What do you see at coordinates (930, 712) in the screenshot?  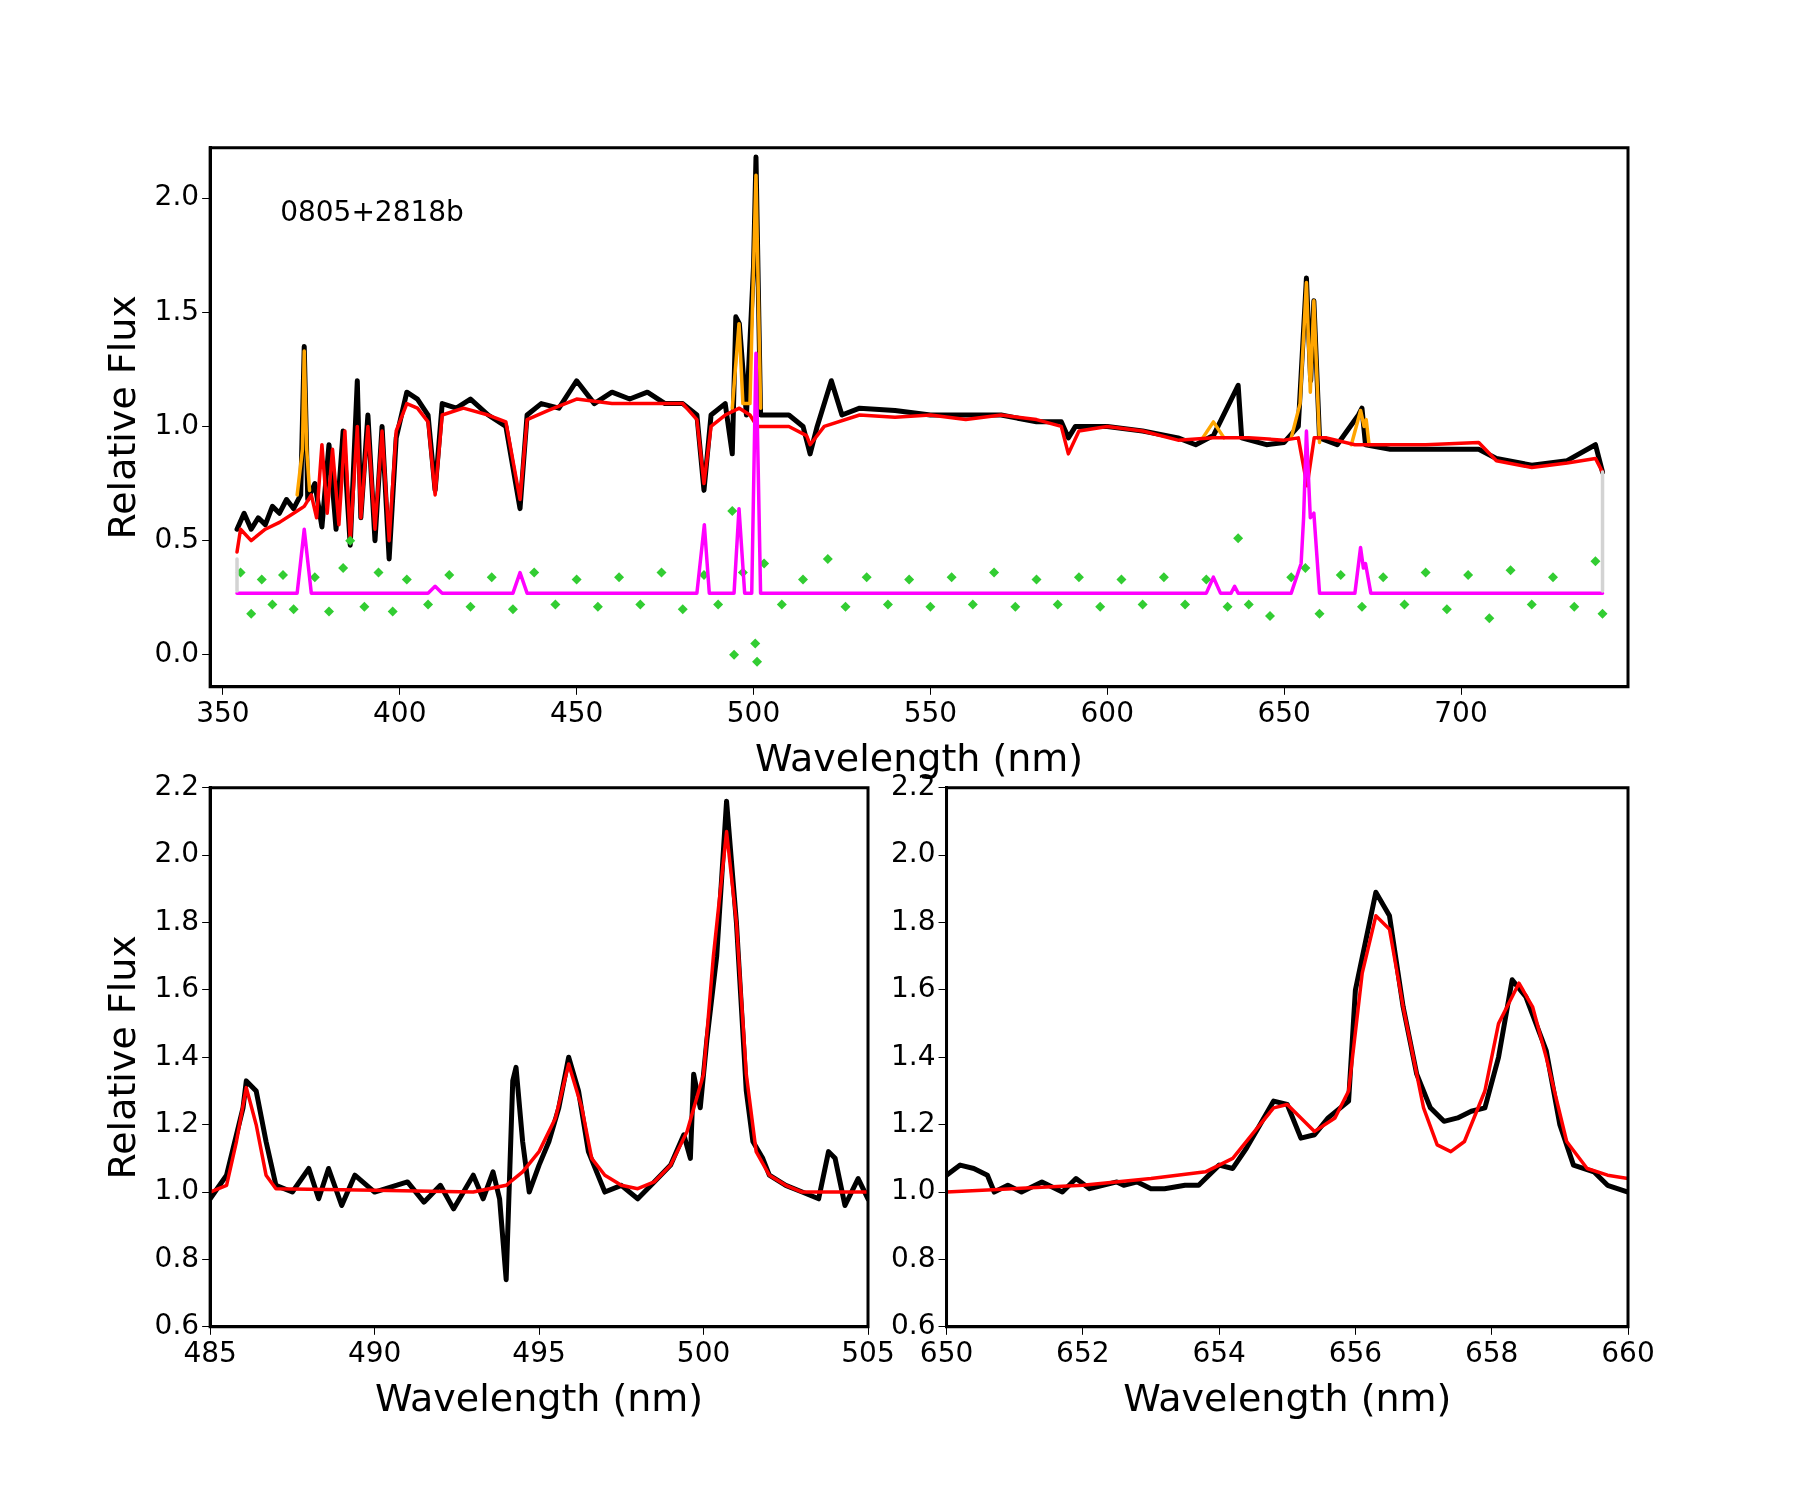 I see `x-tick-label: 550` at bounding box center [930, 712].